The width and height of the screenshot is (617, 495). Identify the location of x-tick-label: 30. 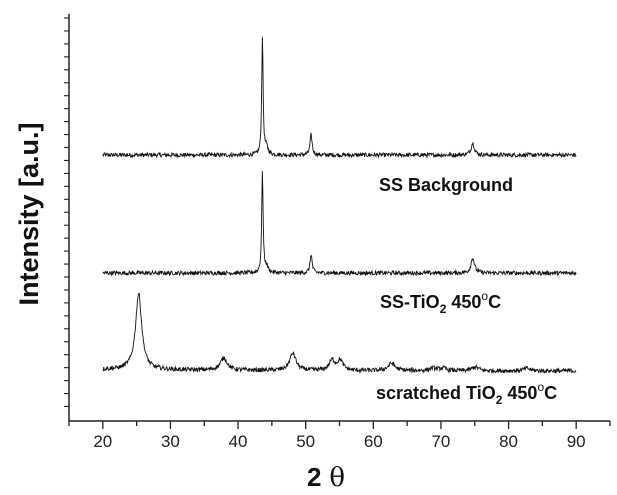
(170, 441).